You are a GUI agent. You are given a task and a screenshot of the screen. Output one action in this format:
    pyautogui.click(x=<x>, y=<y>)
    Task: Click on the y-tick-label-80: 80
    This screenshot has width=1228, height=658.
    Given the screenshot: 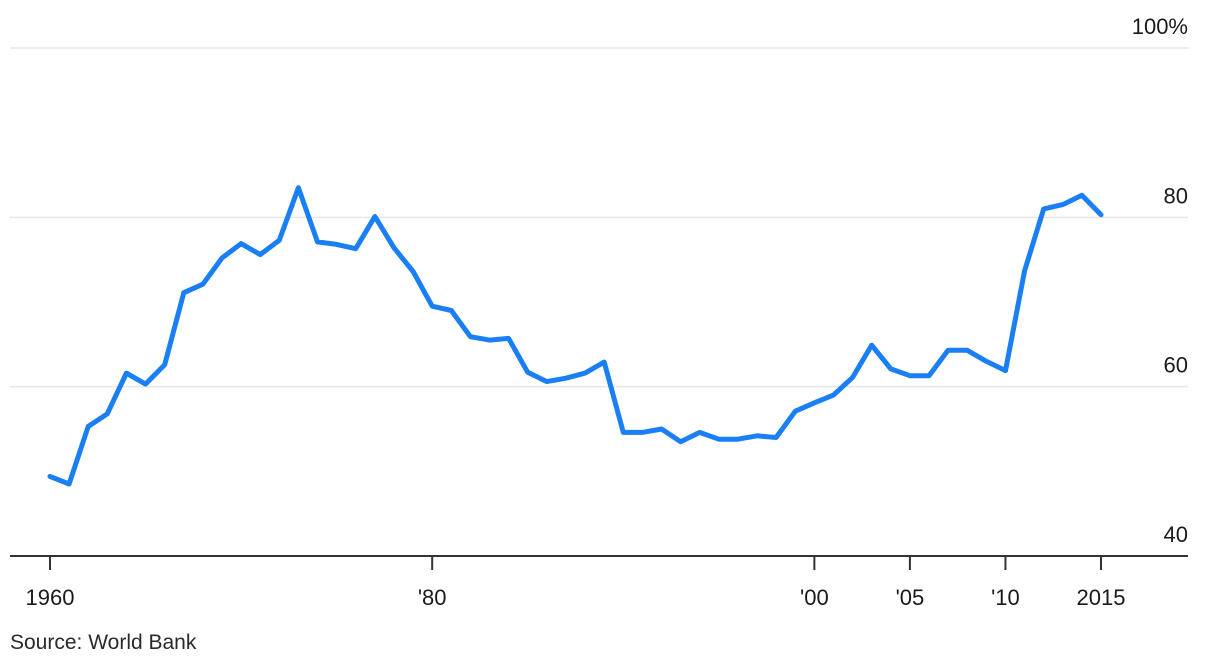 What is the action you would take?
    pyautogui.click(x=1176, y=195)
    